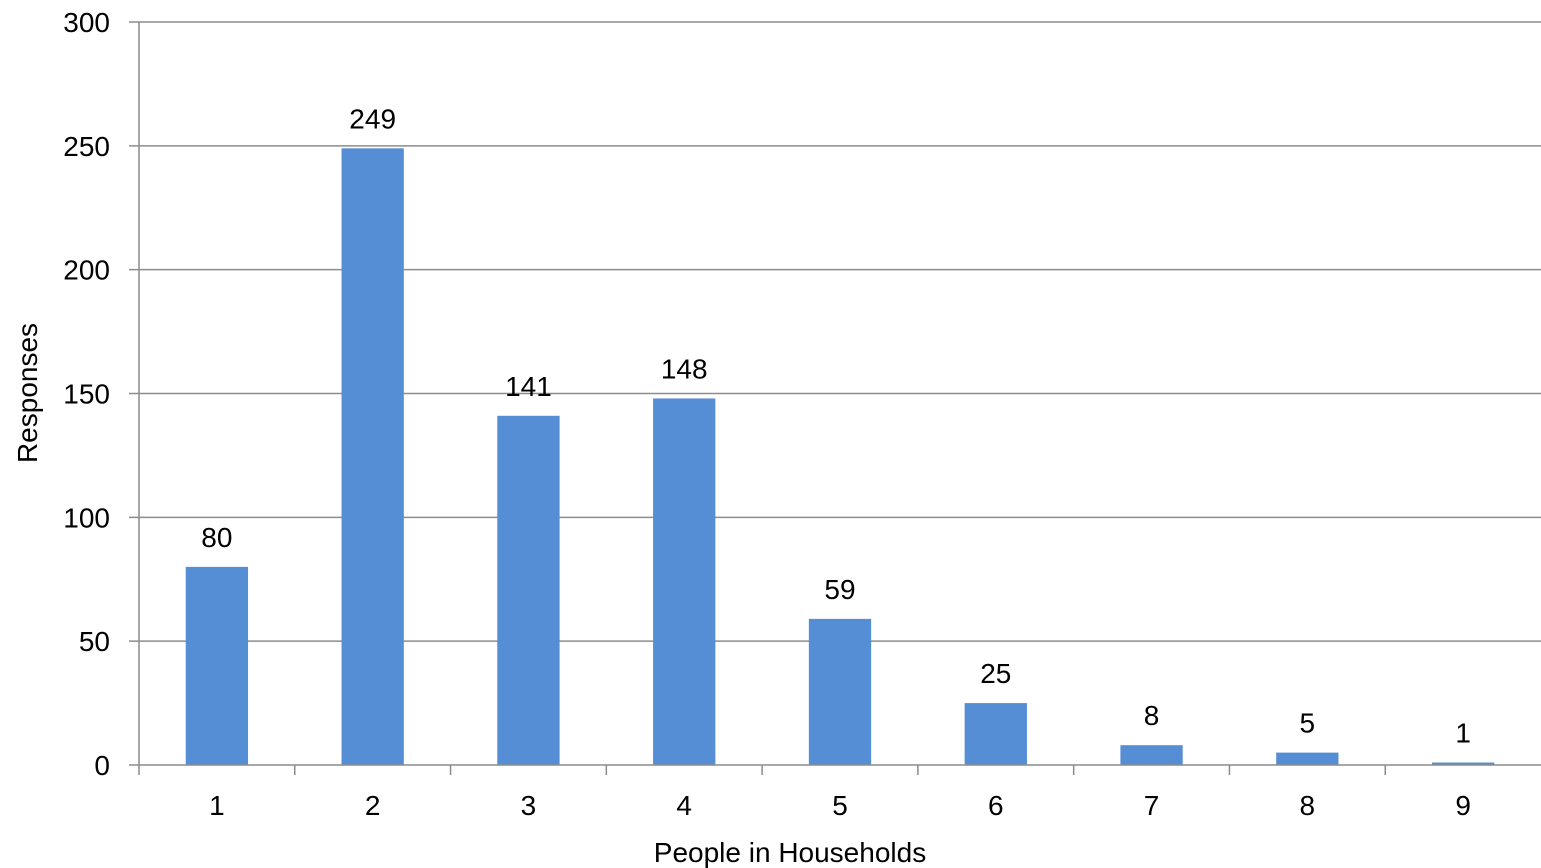 This screenshot has height=868, width=1541. What do you see at coordinates (790, 852) in the screenshot?
I see `x-axis-title: People in Households` at bounding box center [790, 852].